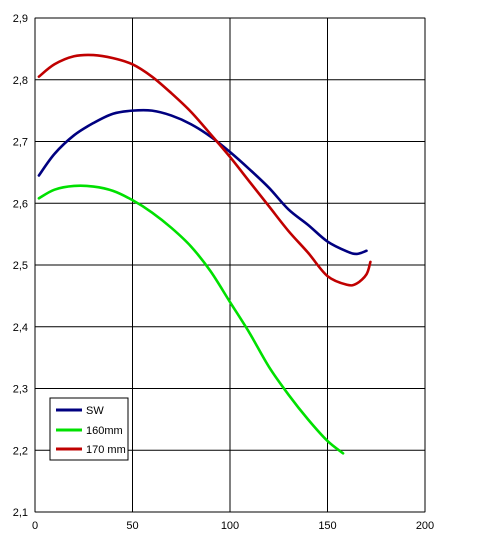  What do you see at coordinates (20, 204) in the screenshot?
I see `y-tick-label: 2,6` at bounding box center [20, 204].